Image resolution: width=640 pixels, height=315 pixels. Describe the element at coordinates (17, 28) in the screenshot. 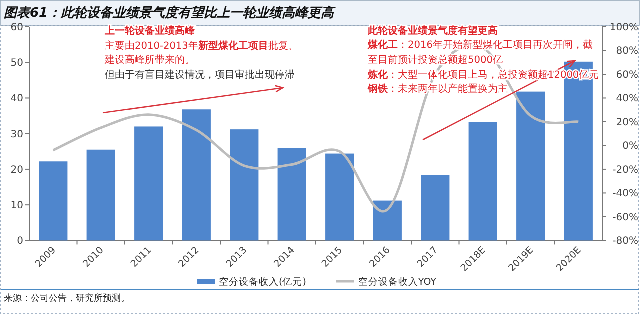

I see `y-tick-label: 60` at that location.